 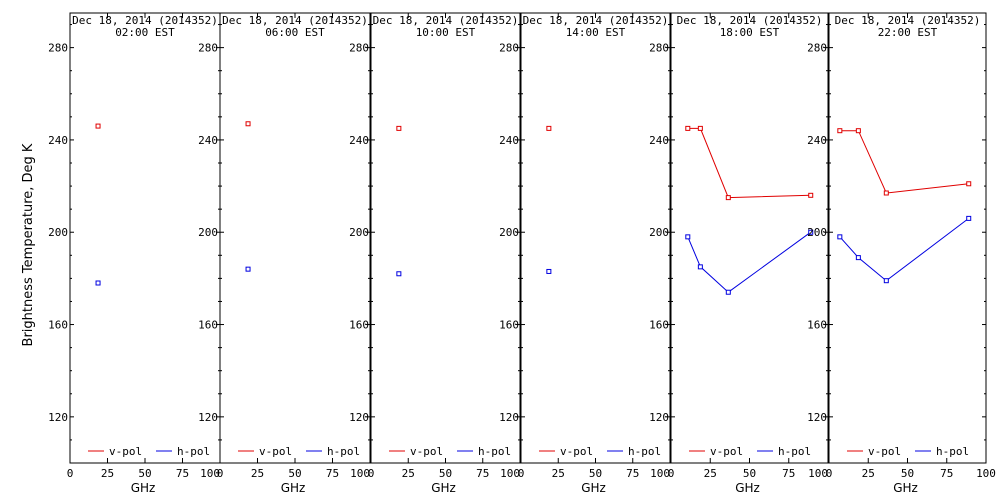 What do you see at coordinates (750, 32) in the screenshot?
I see `panel-subtitle: 18:00 EST` at bounding box center [750, 32].